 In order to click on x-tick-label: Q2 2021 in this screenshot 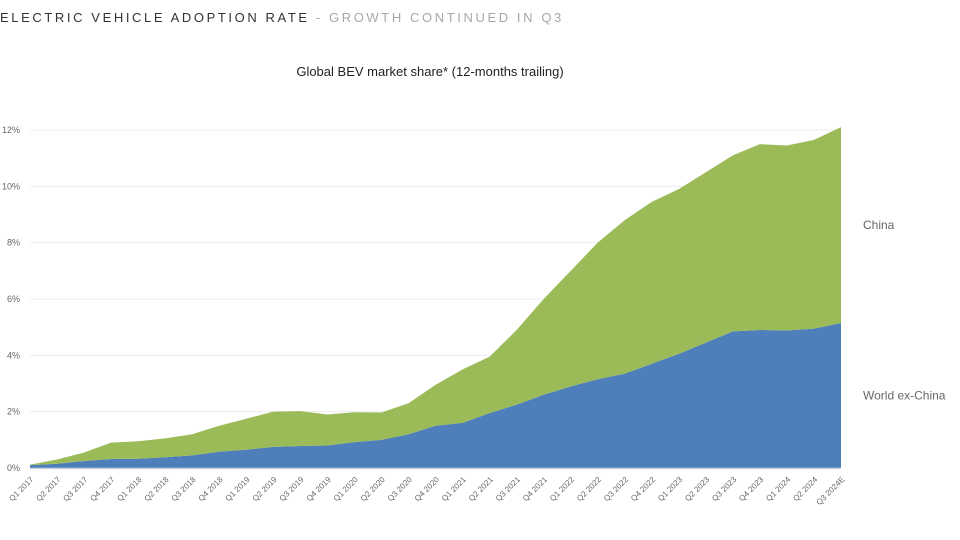, I will do `click(481, 489)`.